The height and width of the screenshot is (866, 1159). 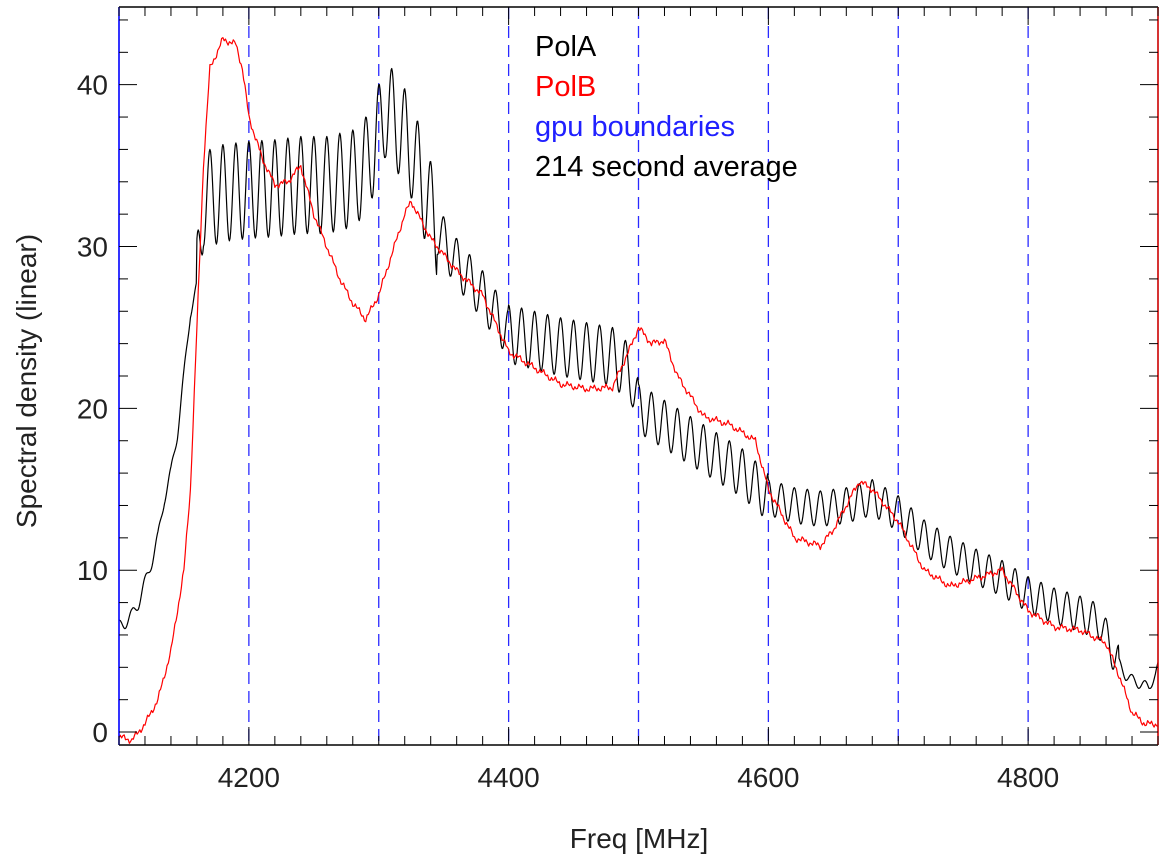 I want to click on x-tick-label: 4400, so click(x=508, y=777).